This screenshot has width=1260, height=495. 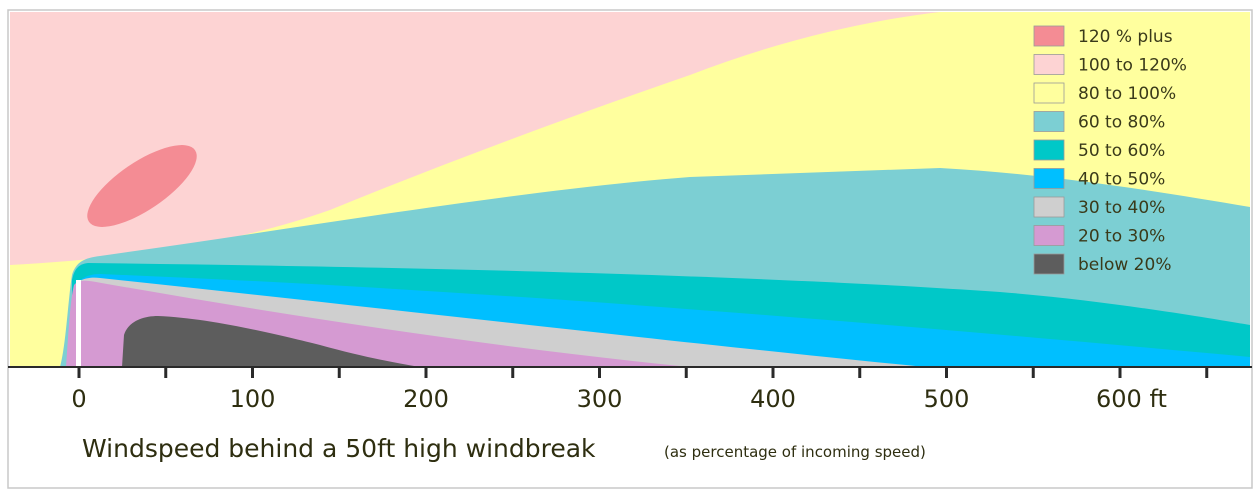 I want to click on windbreak-marker, so click(x=78, y=323).